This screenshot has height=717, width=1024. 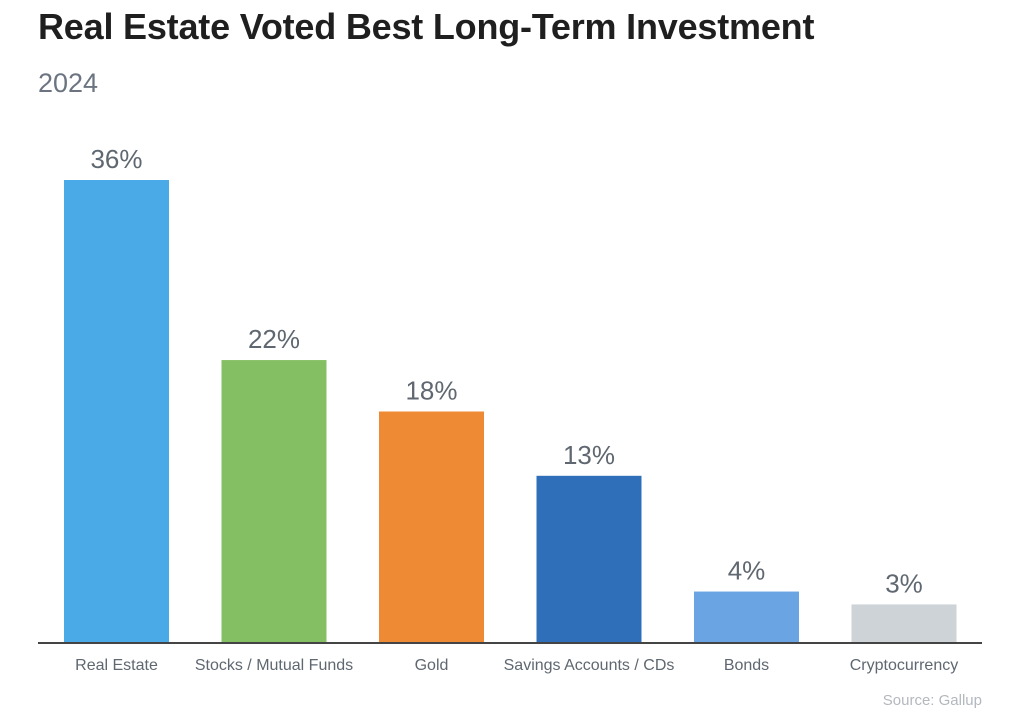 I want to click on value-label: 22%, so click(x=274, y=339).